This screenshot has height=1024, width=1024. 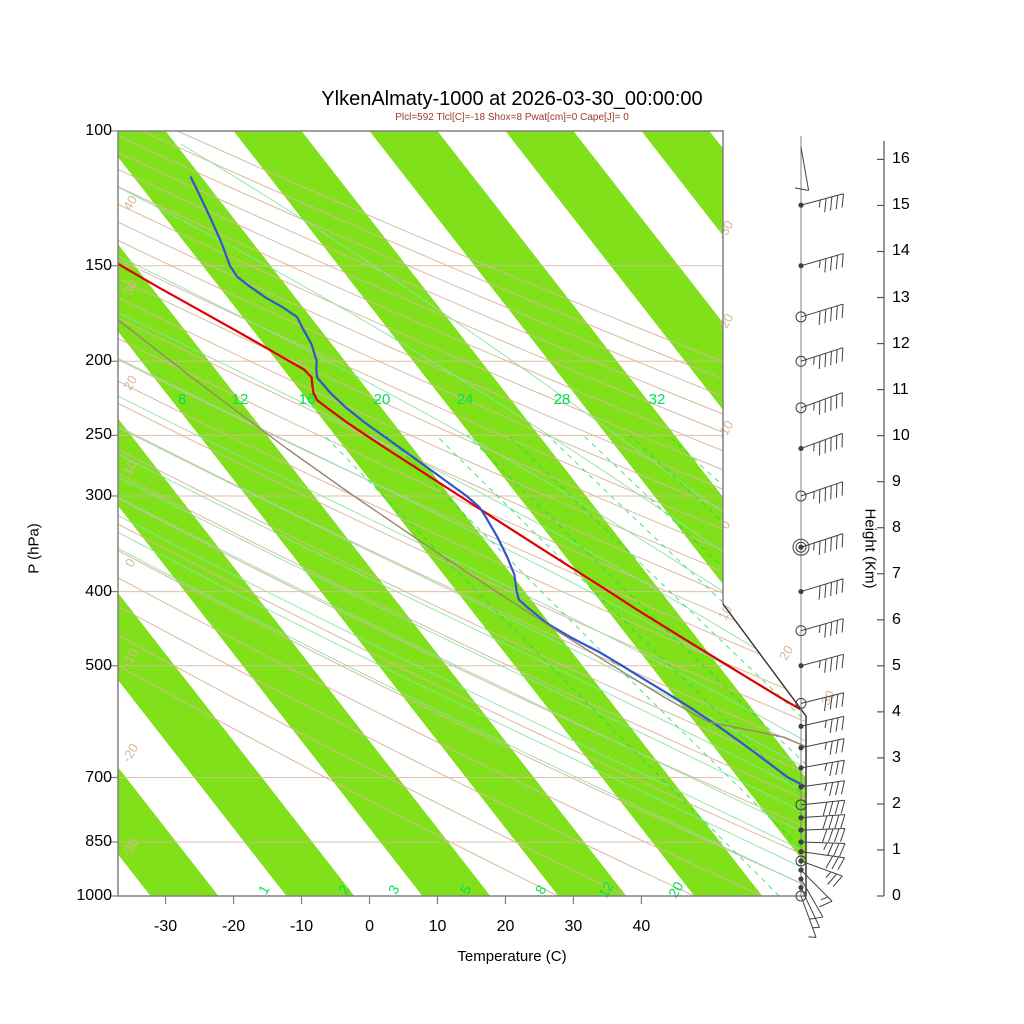 What do you see at coordinates (505, 926) in the screenshot?
I see `temperature-tick-label: 20` at bounding box center [505, 926].